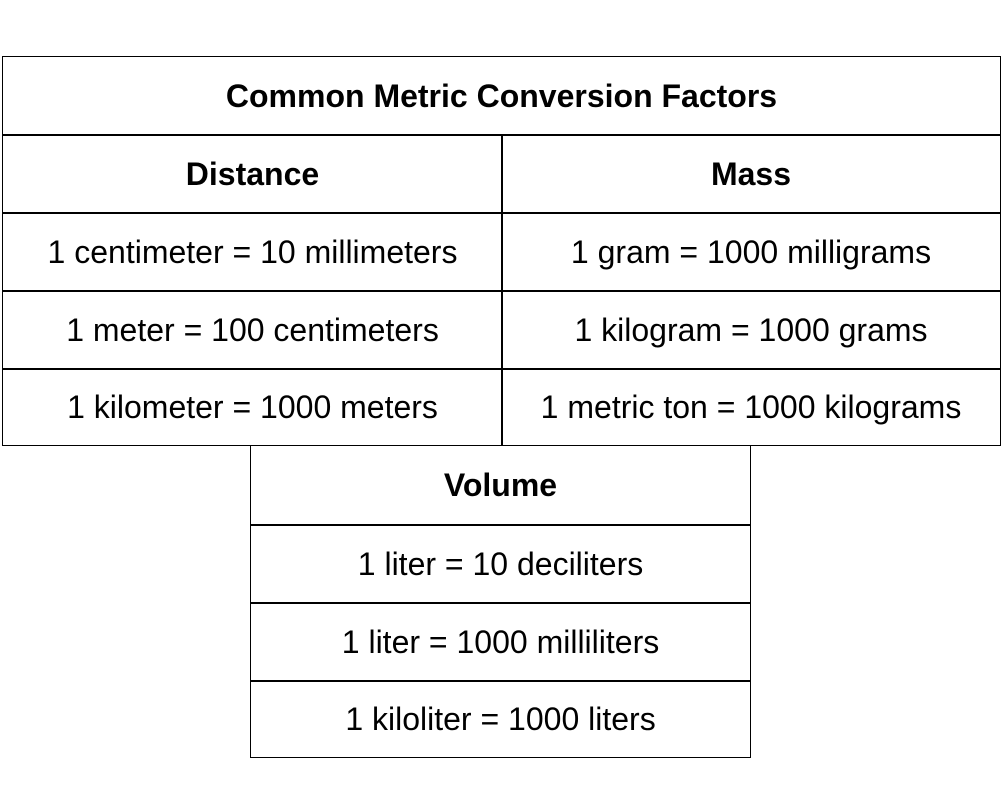  What do you see at coordinates (252, 407) in the screenshot?
I see `distance-row: 1 kilometer = 1000 meters` at bounding box center [252, 407].